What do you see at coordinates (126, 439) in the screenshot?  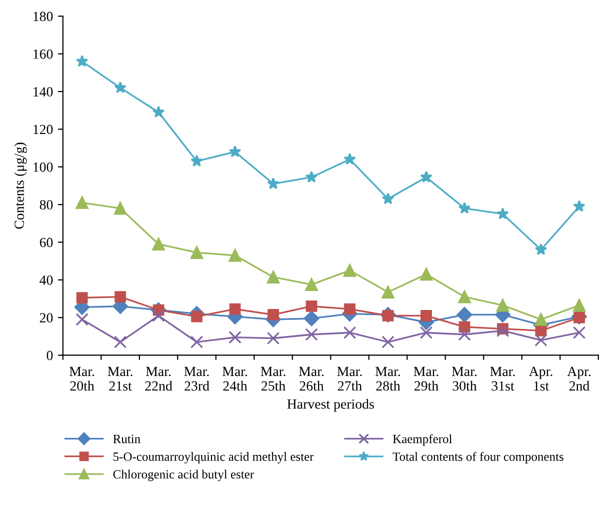 I see `legend-label: Rutin` at bounding box center [126, 439].